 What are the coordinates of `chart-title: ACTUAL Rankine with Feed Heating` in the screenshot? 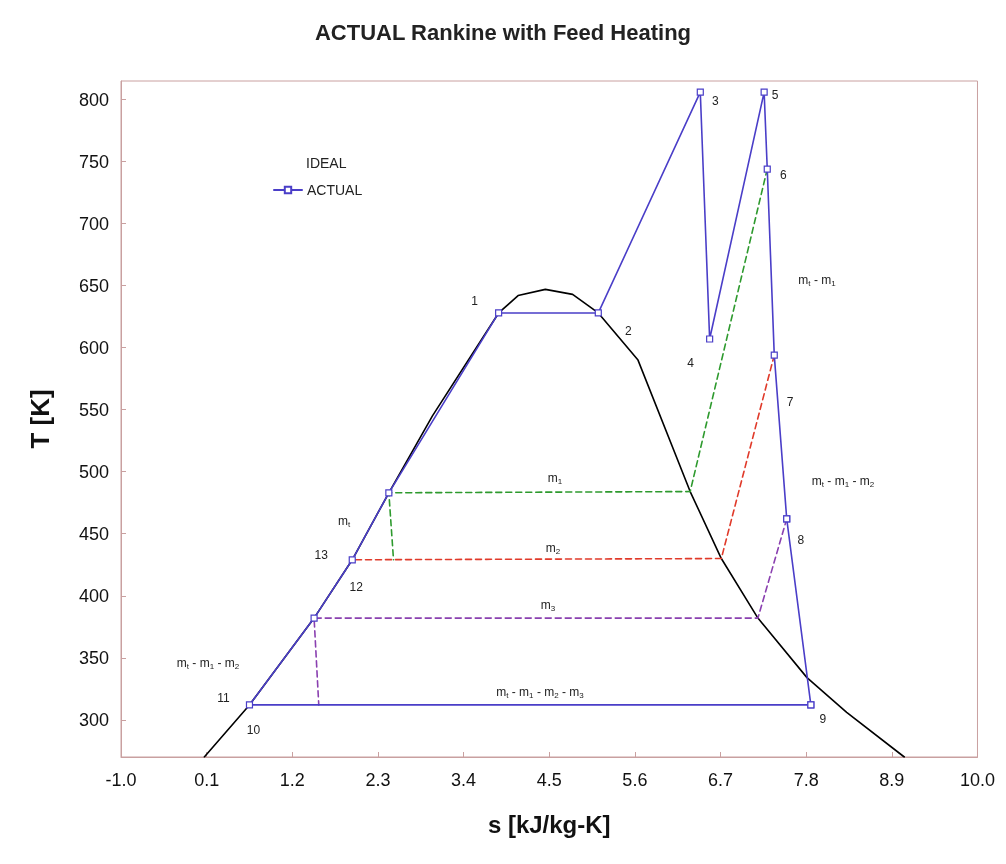 It's located at (503, 32).